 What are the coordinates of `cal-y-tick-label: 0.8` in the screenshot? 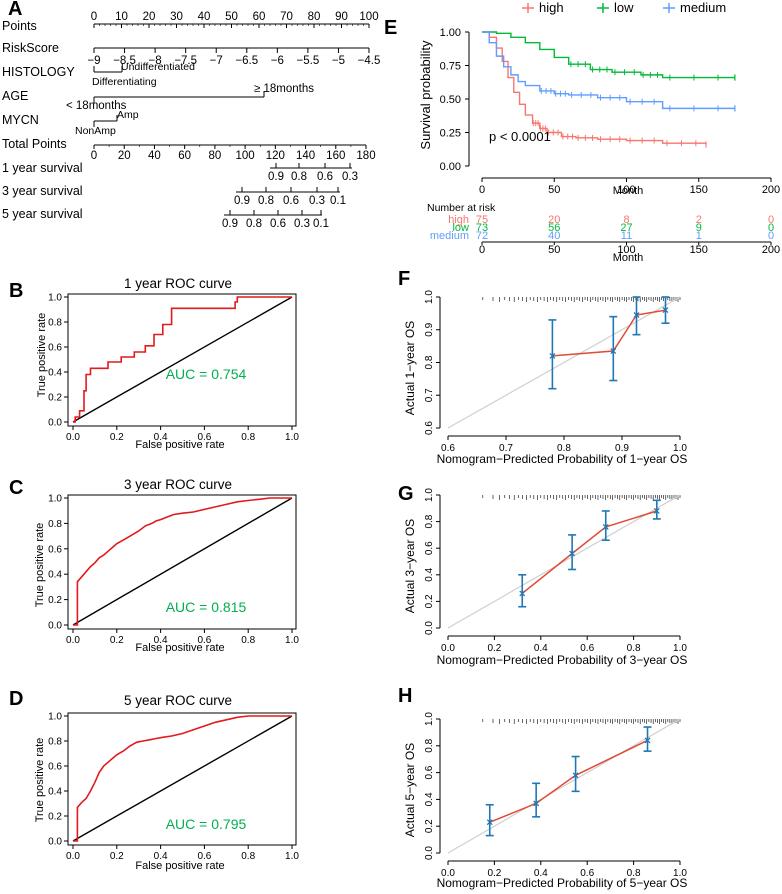 It's located at (429, 521).